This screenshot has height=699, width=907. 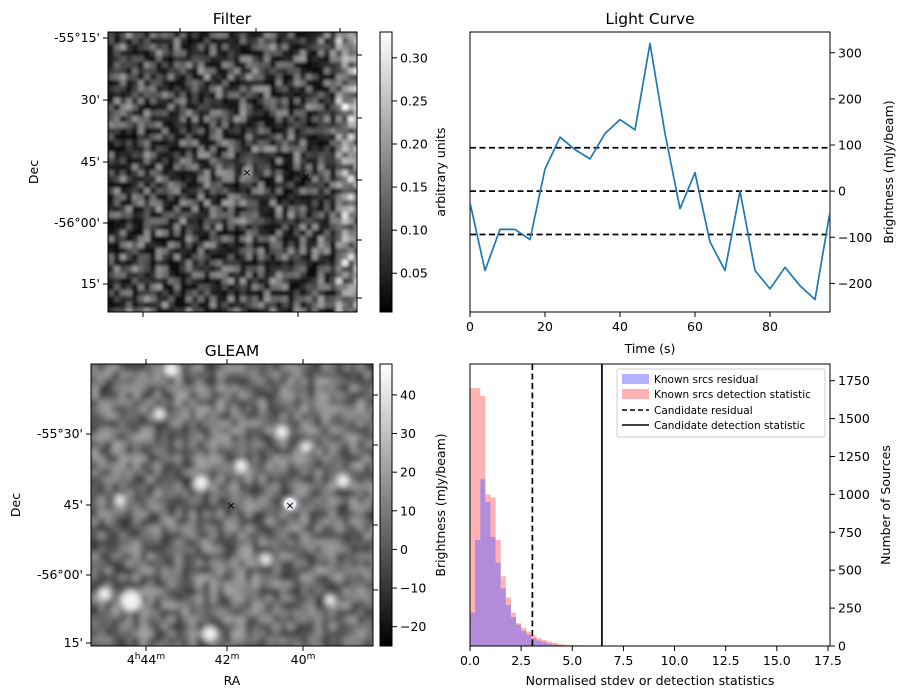 What do you see at coordinates (703, 411) in the screenshot?
I see `legend-label: Candidate residual` at bounding box center [703, 411].